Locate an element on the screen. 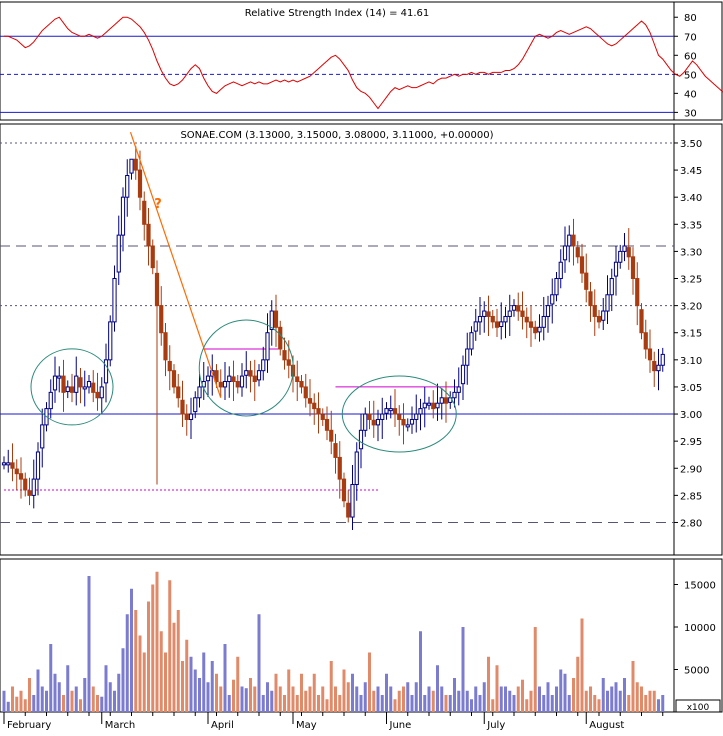  volume-tick-label: 5000 is located at coordinates (696, 671).